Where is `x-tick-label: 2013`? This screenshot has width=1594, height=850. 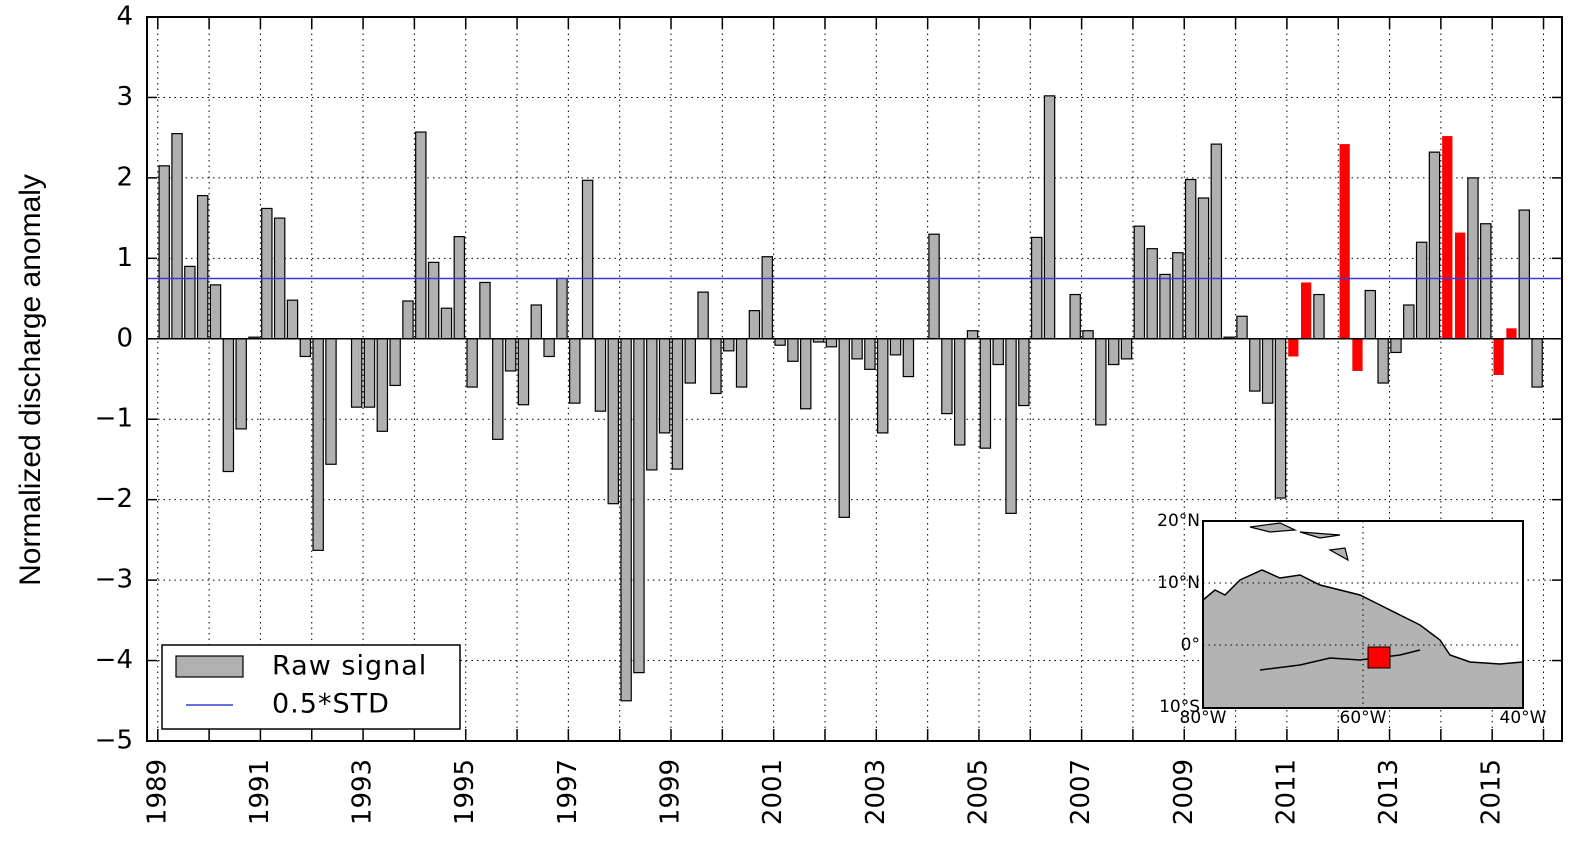 x-tick-label: 2013 is located at coordinates (1389, 792).